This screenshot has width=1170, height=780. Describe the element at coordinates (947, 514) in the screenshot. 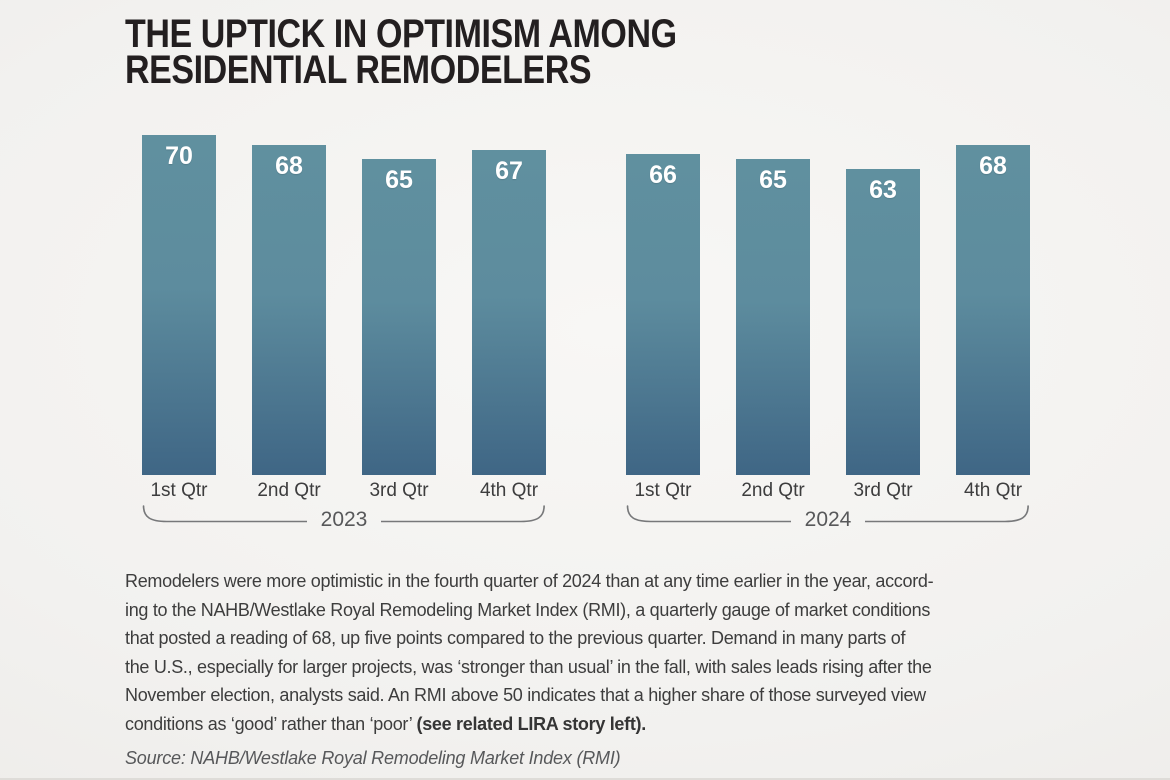

I see `bracket-right-hook-2024` at that location.